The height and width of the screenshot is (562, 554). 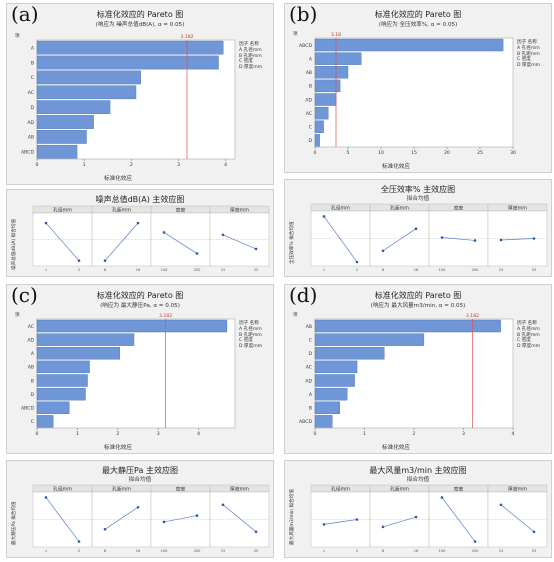 I want to click on pareto-legend-d: 因子 名称 A 孔径mm B 孔距mm C 密度 D 厚度mm, so click(x=528, y=335).